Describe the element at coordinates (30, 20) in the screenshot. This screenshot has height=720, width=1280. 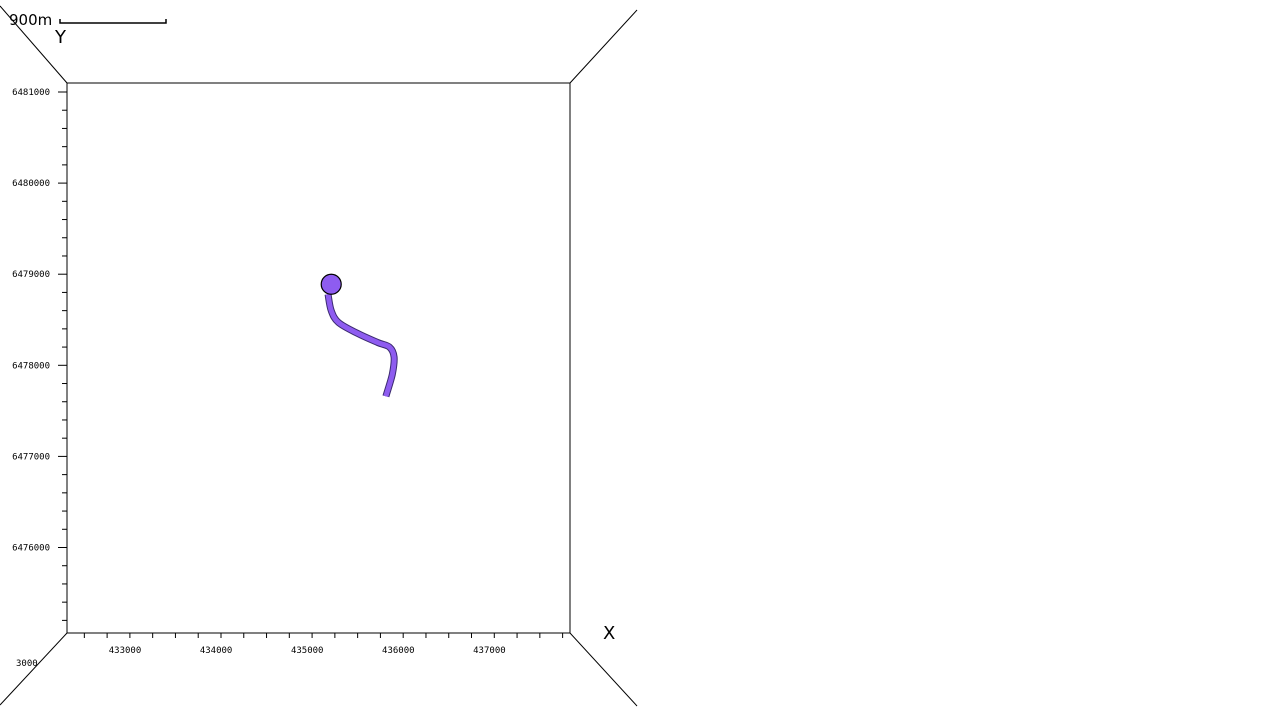
I see `scale-bar-label: 900m` at that location.